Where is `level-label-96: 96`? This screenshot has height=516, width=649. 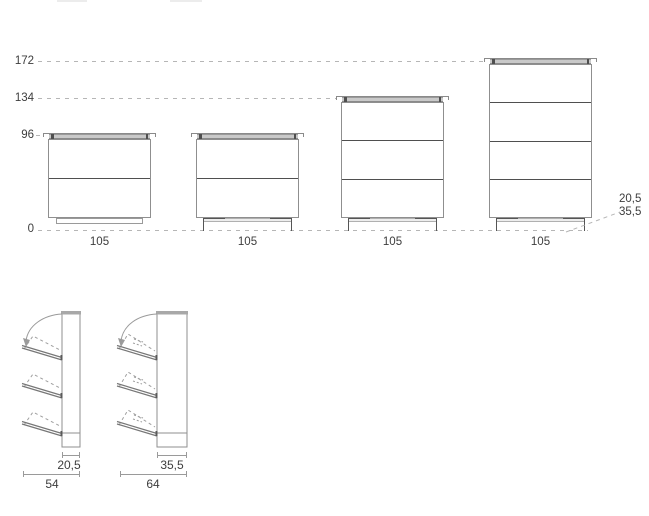 level-label-96: 96 is located at coordinates (27, 135).